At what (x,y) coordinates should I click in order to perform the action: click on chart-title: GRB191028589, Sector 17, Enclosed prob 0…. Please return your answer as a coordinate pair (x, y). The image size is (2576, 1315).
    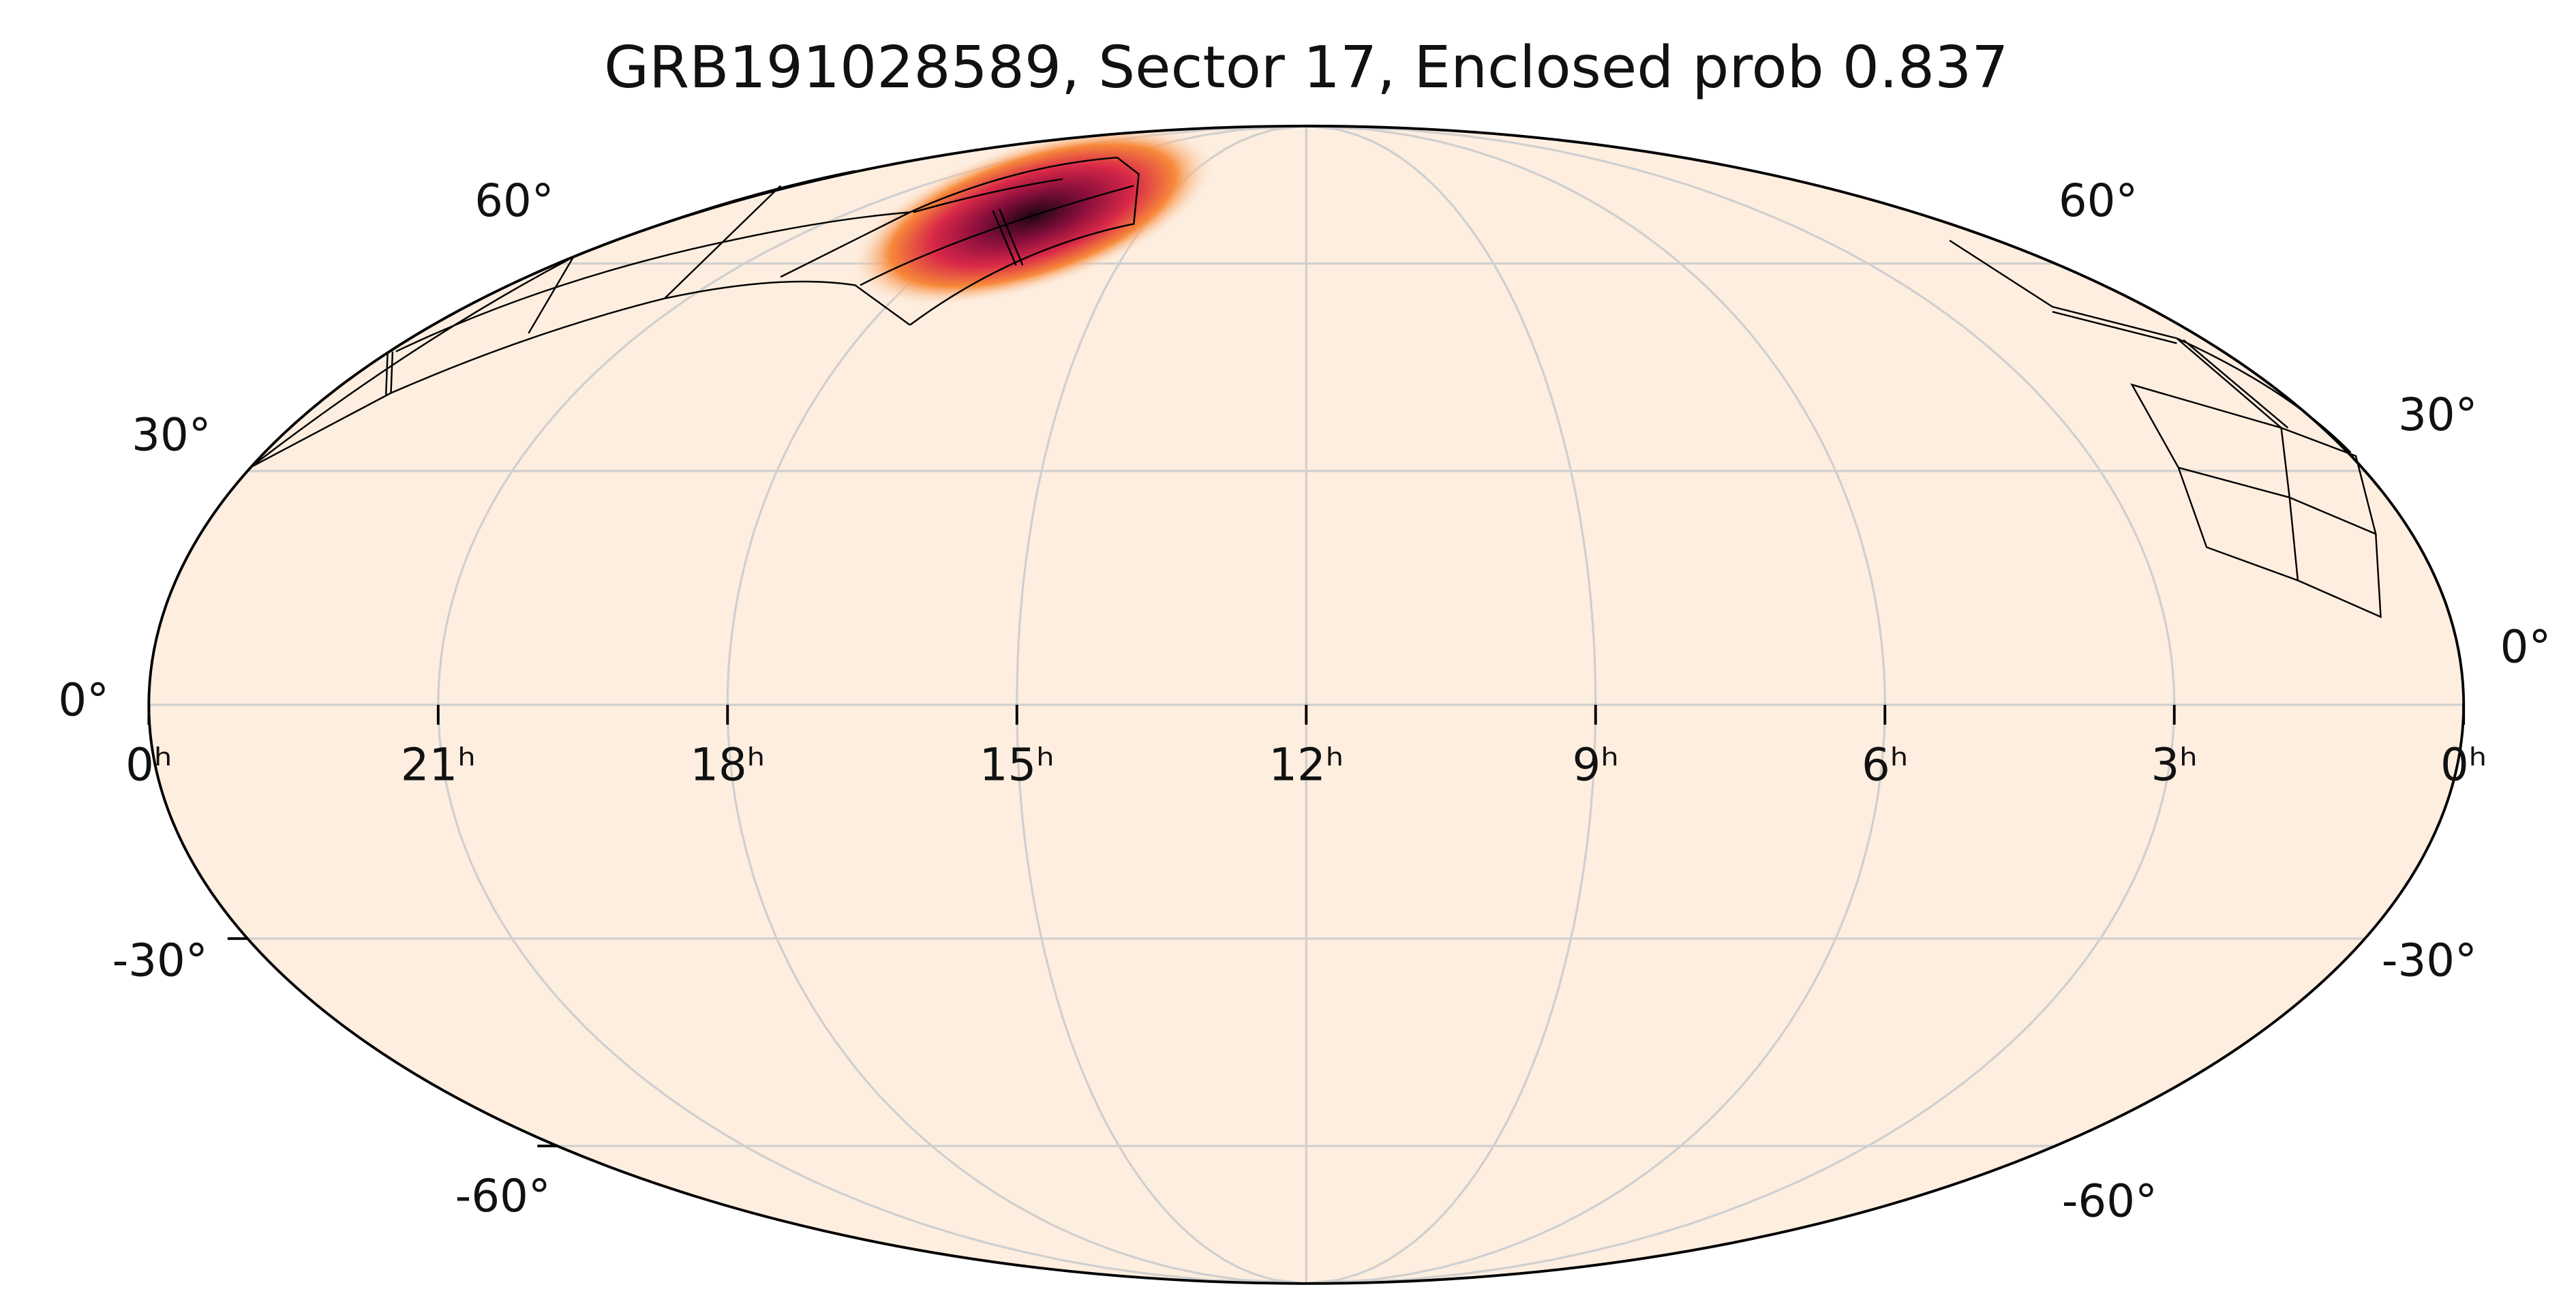
    Looking at the image, I should click on (1306, 68).